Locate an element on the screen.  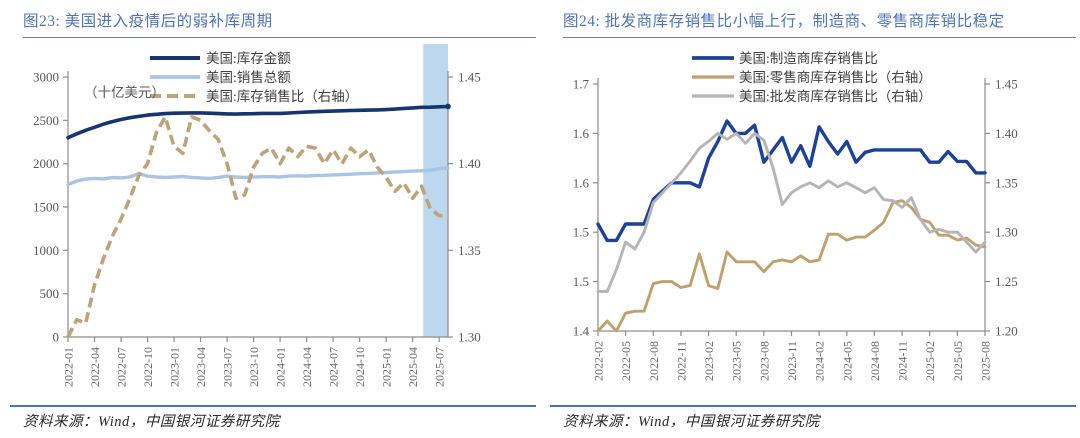
x-axis-label: 2022-04 is located at coordinates (95, 367).